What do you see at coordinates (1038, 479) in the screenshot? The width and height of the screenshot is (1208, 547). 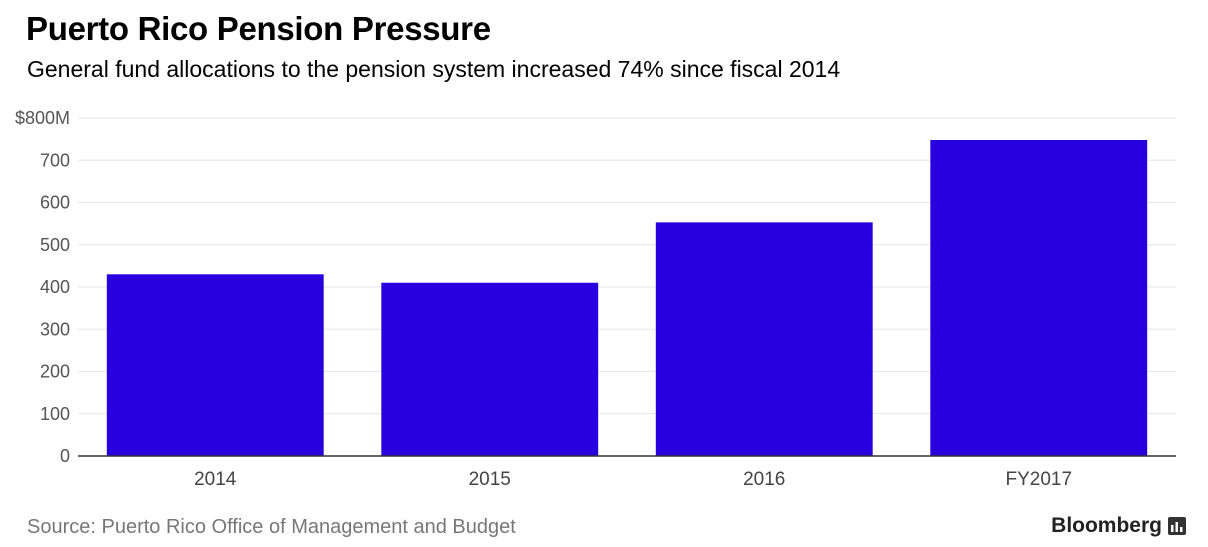 I see `x-tick-label: FY2017` at bounding box center [1038, 479].